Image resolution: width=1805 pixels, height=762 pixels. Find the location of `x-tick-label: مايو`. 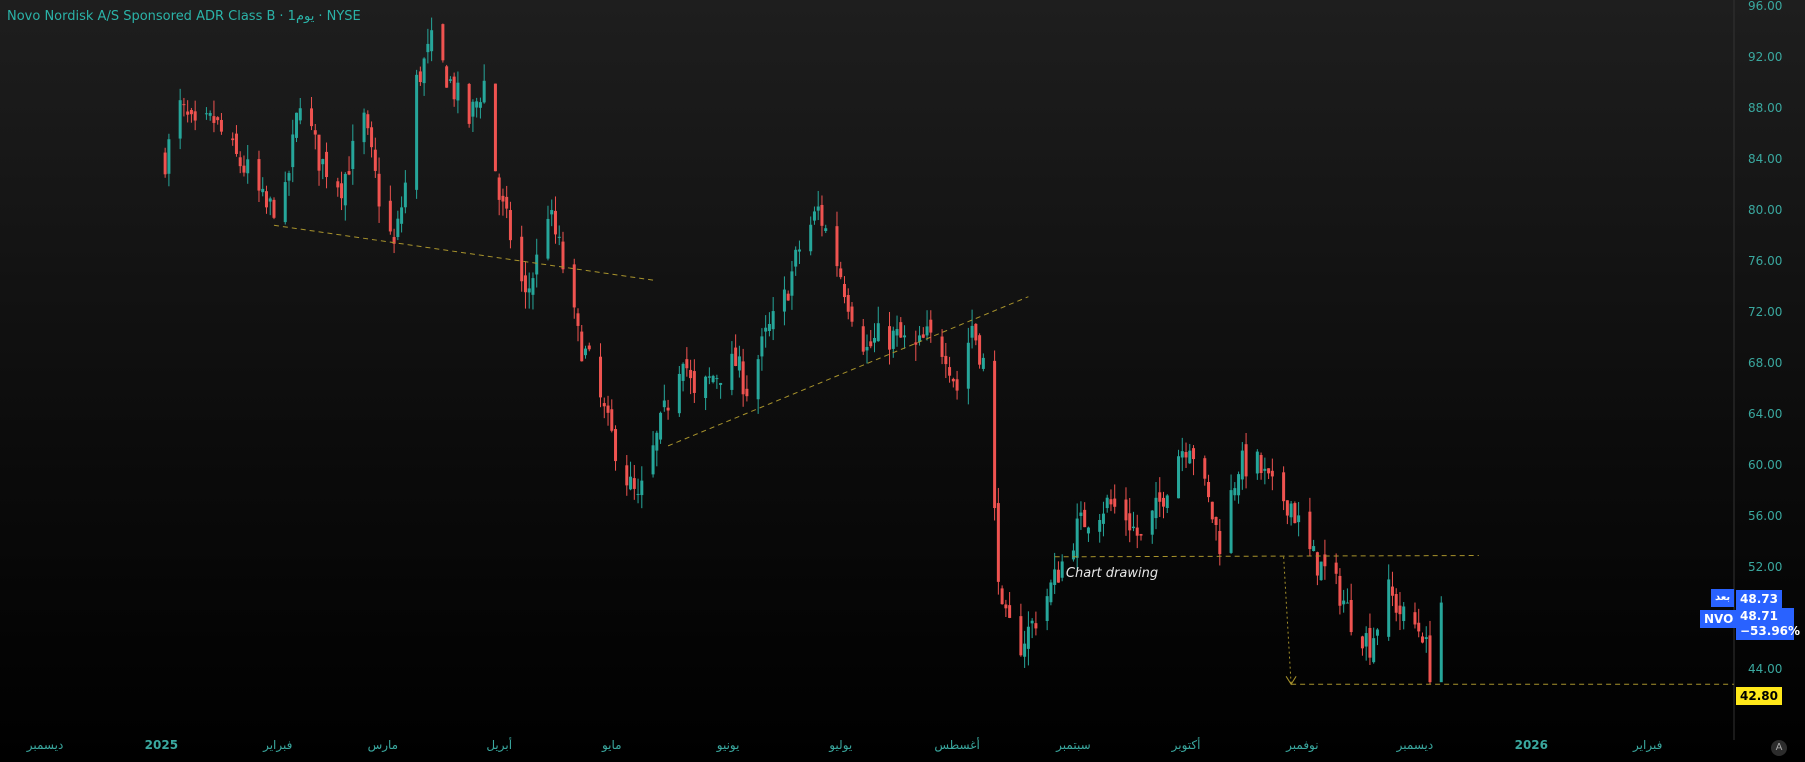

x-tick-label: مايو is located at coordinates (611, 745).